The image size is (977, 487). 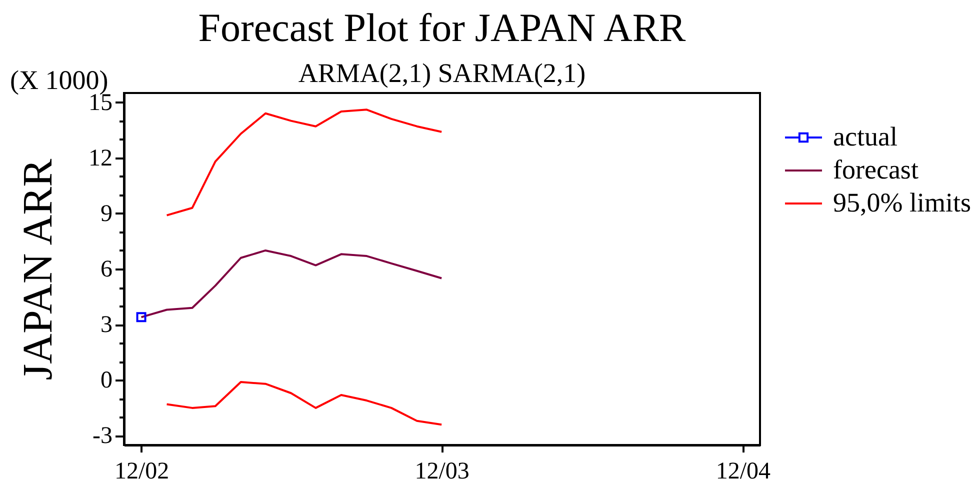 What do you see at coordinates (100, 158) in the screenshot?
I see `y-tick-label: 12` at bounding box center [100, 158].